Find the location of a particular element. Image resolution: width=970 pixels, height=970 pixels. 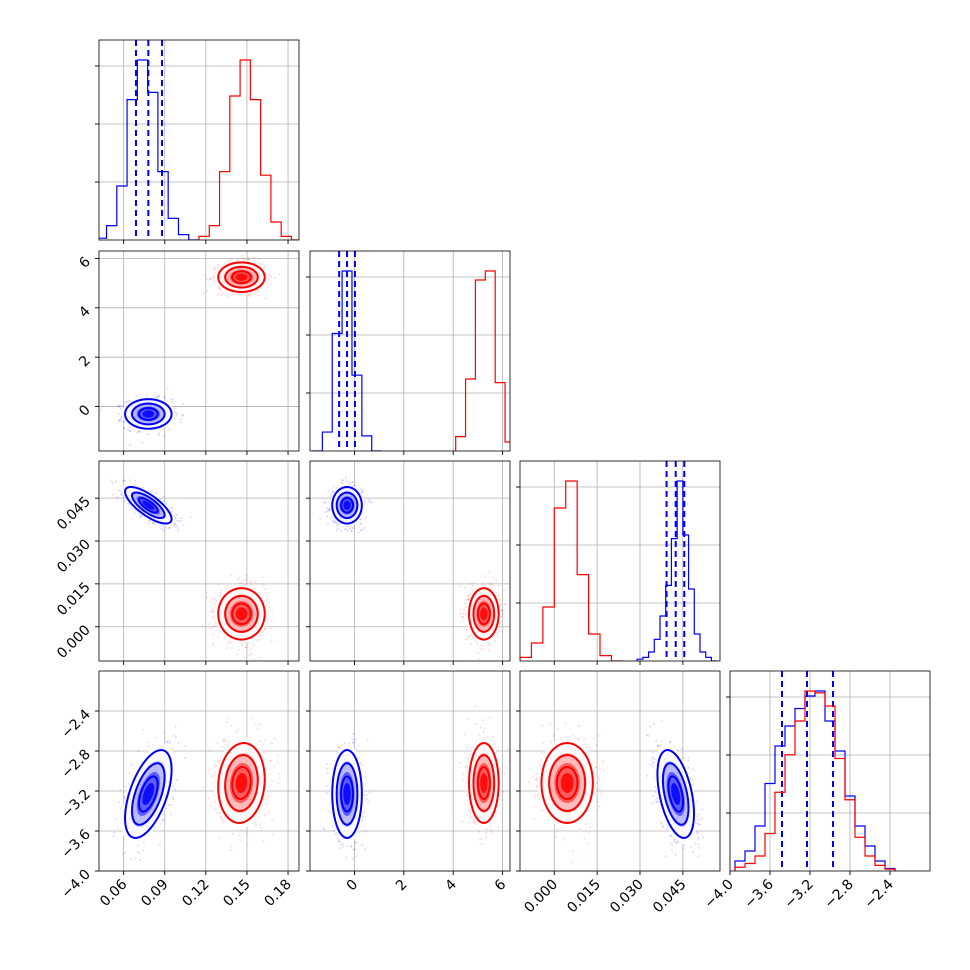

panel-frame is located at coordinates (199, 140).